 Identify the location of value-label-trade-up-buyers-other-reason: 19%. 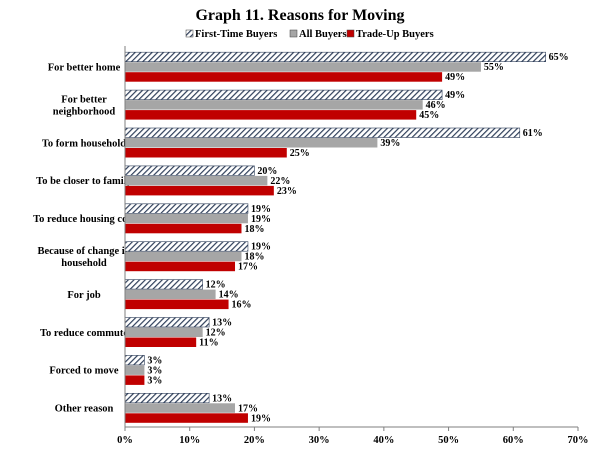
(261, 418).